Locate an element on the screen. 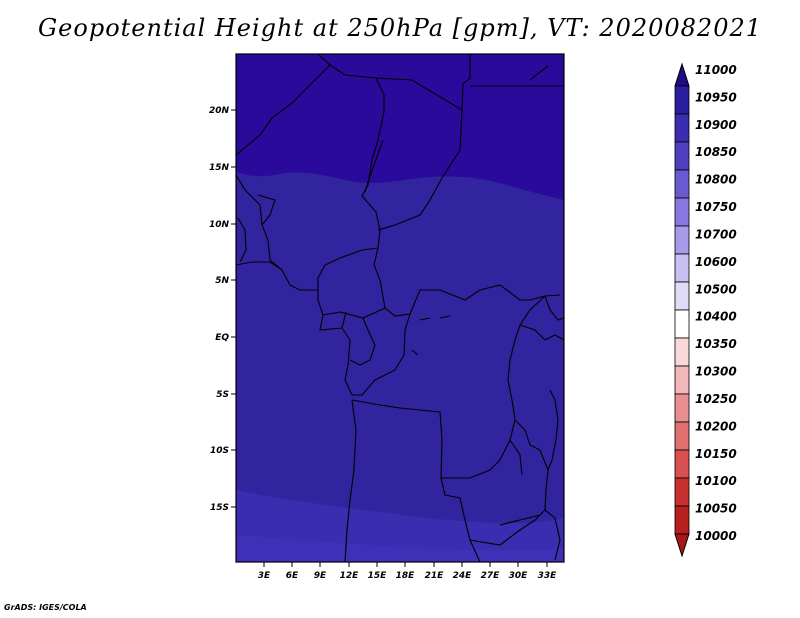 The image size is (800, 618). colorbar-label: 10150 is located at coordinates (716, 454).